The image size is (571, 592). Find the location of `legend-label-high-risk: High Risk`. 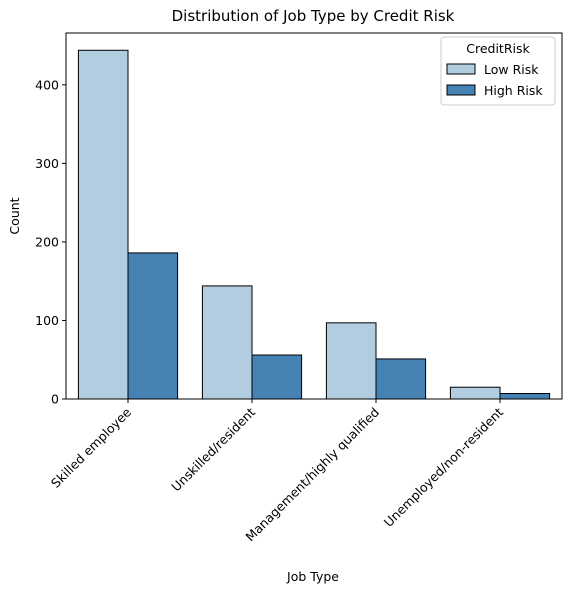

legend-label-high-risk: High Risk is located at coordinates (513, 90).